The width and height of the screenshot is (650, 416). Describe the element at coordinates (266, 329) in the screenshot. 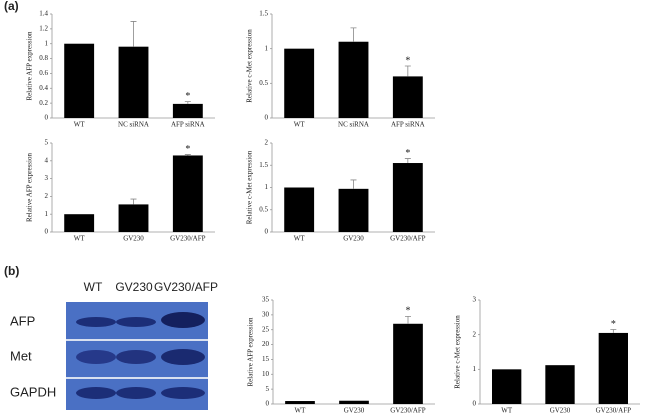

I see `y-tick-label: 25` at that location.